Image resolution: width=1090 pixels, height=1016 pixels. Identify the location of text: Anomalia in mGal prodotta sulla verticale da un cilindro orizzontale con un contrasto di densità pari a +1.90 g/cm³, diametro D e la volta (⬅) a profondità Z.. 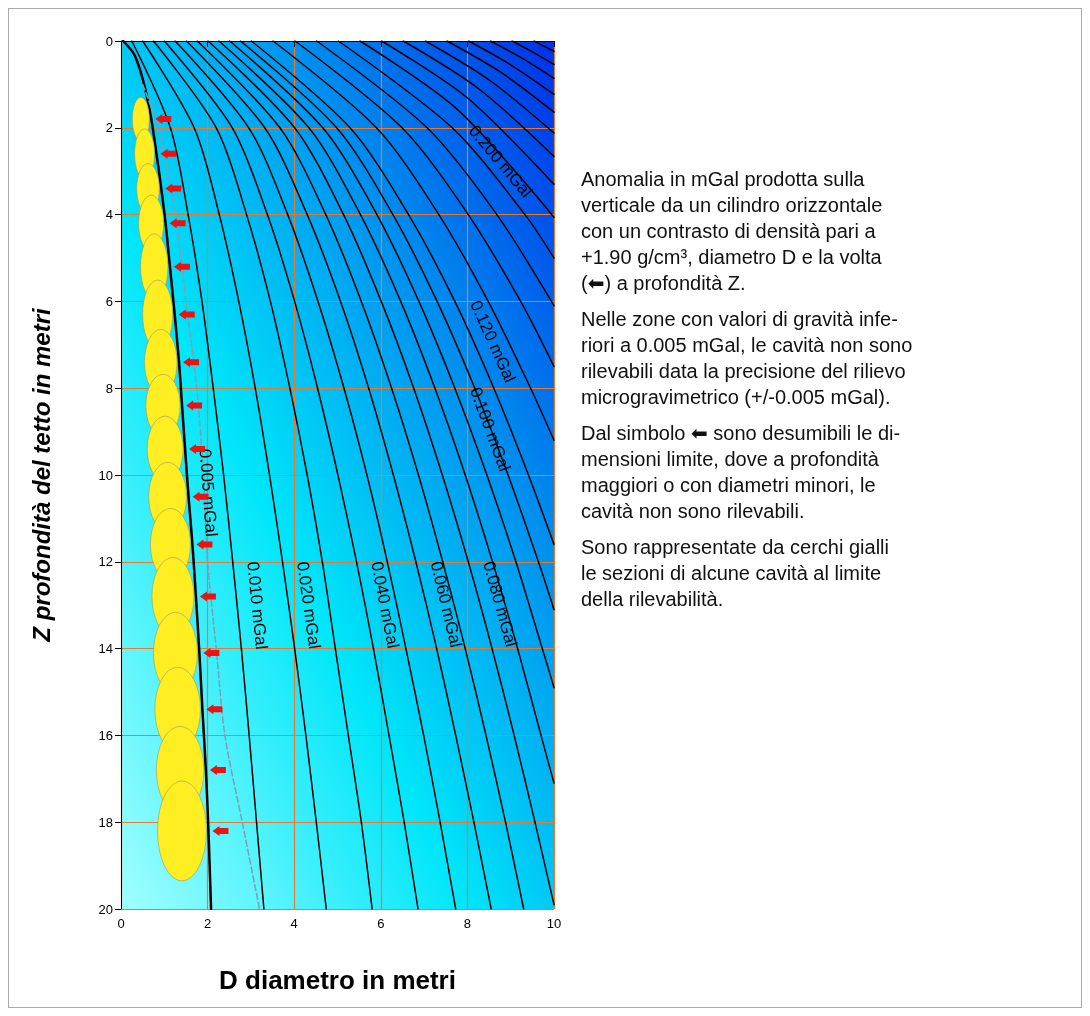
(732, 231).